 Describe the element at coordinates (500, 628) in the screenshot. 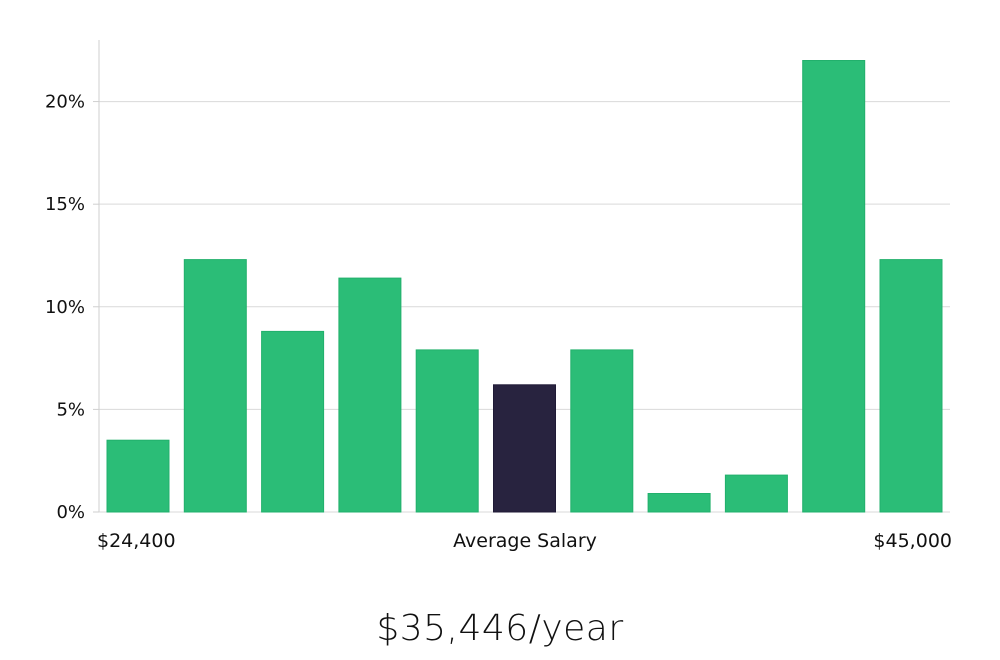

I see `average-salary-value: $35,446/year` at that location.